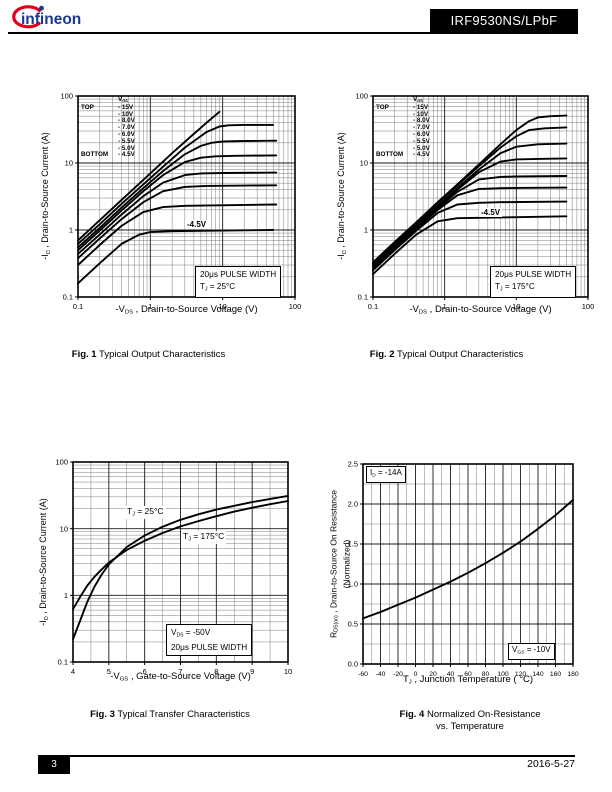 The height and width of the screenshot is (792, 612). Describe the element at coordinates (480, 310) in the screenshot. I see `fig2-x-axis-label: -VDS , Drain-to-Source Voltage (V)` at that location.